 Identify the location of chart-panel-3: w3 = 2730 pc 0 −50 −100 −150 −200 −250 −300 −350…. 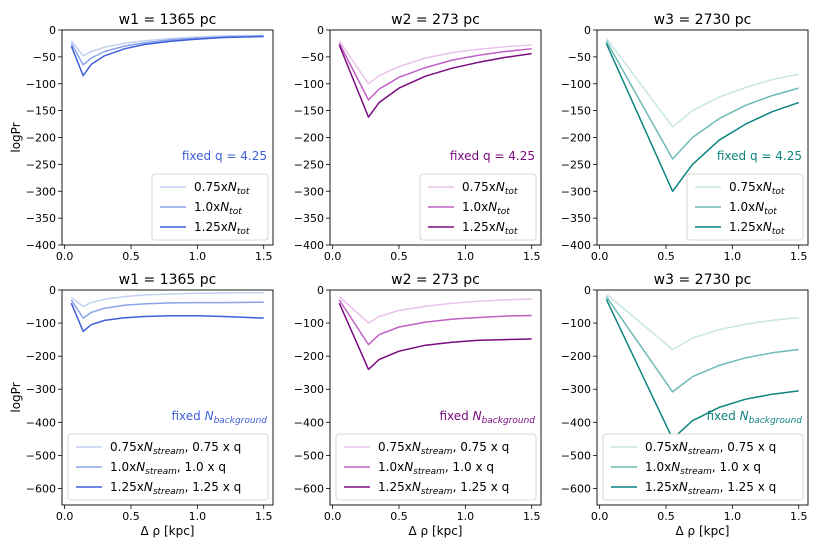
(685, 137).